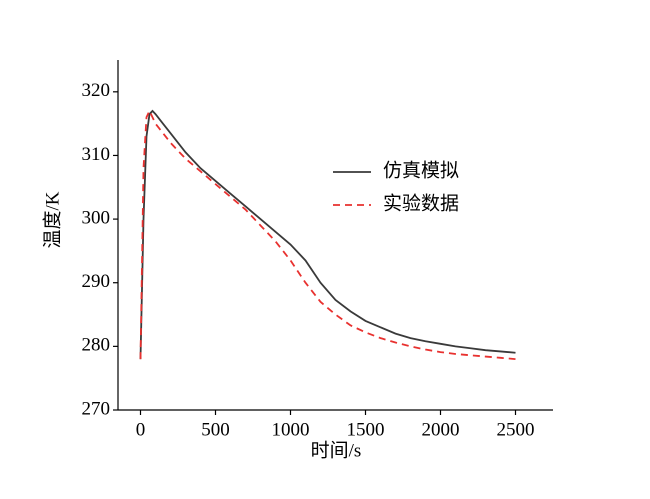  I want to click on legend-label: 实验数据, so click(421, 203).